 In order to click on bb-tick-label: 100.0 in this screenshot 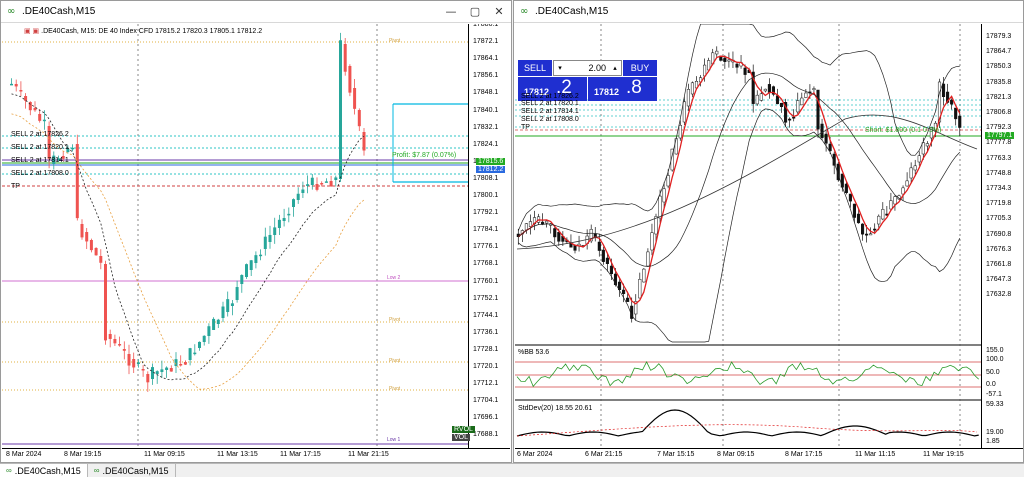, I will do `click(995, 359)`.